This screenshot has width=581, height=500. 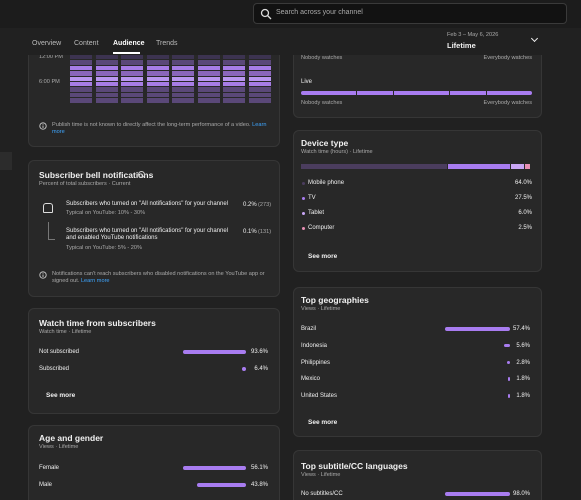 What do you see at coordinates (326, 183) in the screenshot?
I see `row-label: Mobile phone` at bounding box center [326, 183].